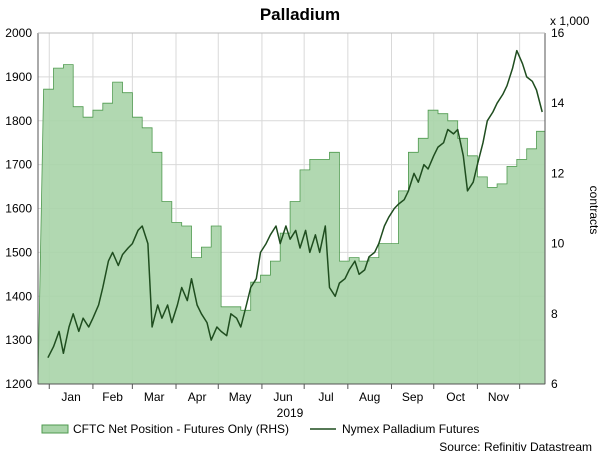 This screenshot has height=462, width=600. I want to click on y2-axis-label: contracts, so click(593, 210).